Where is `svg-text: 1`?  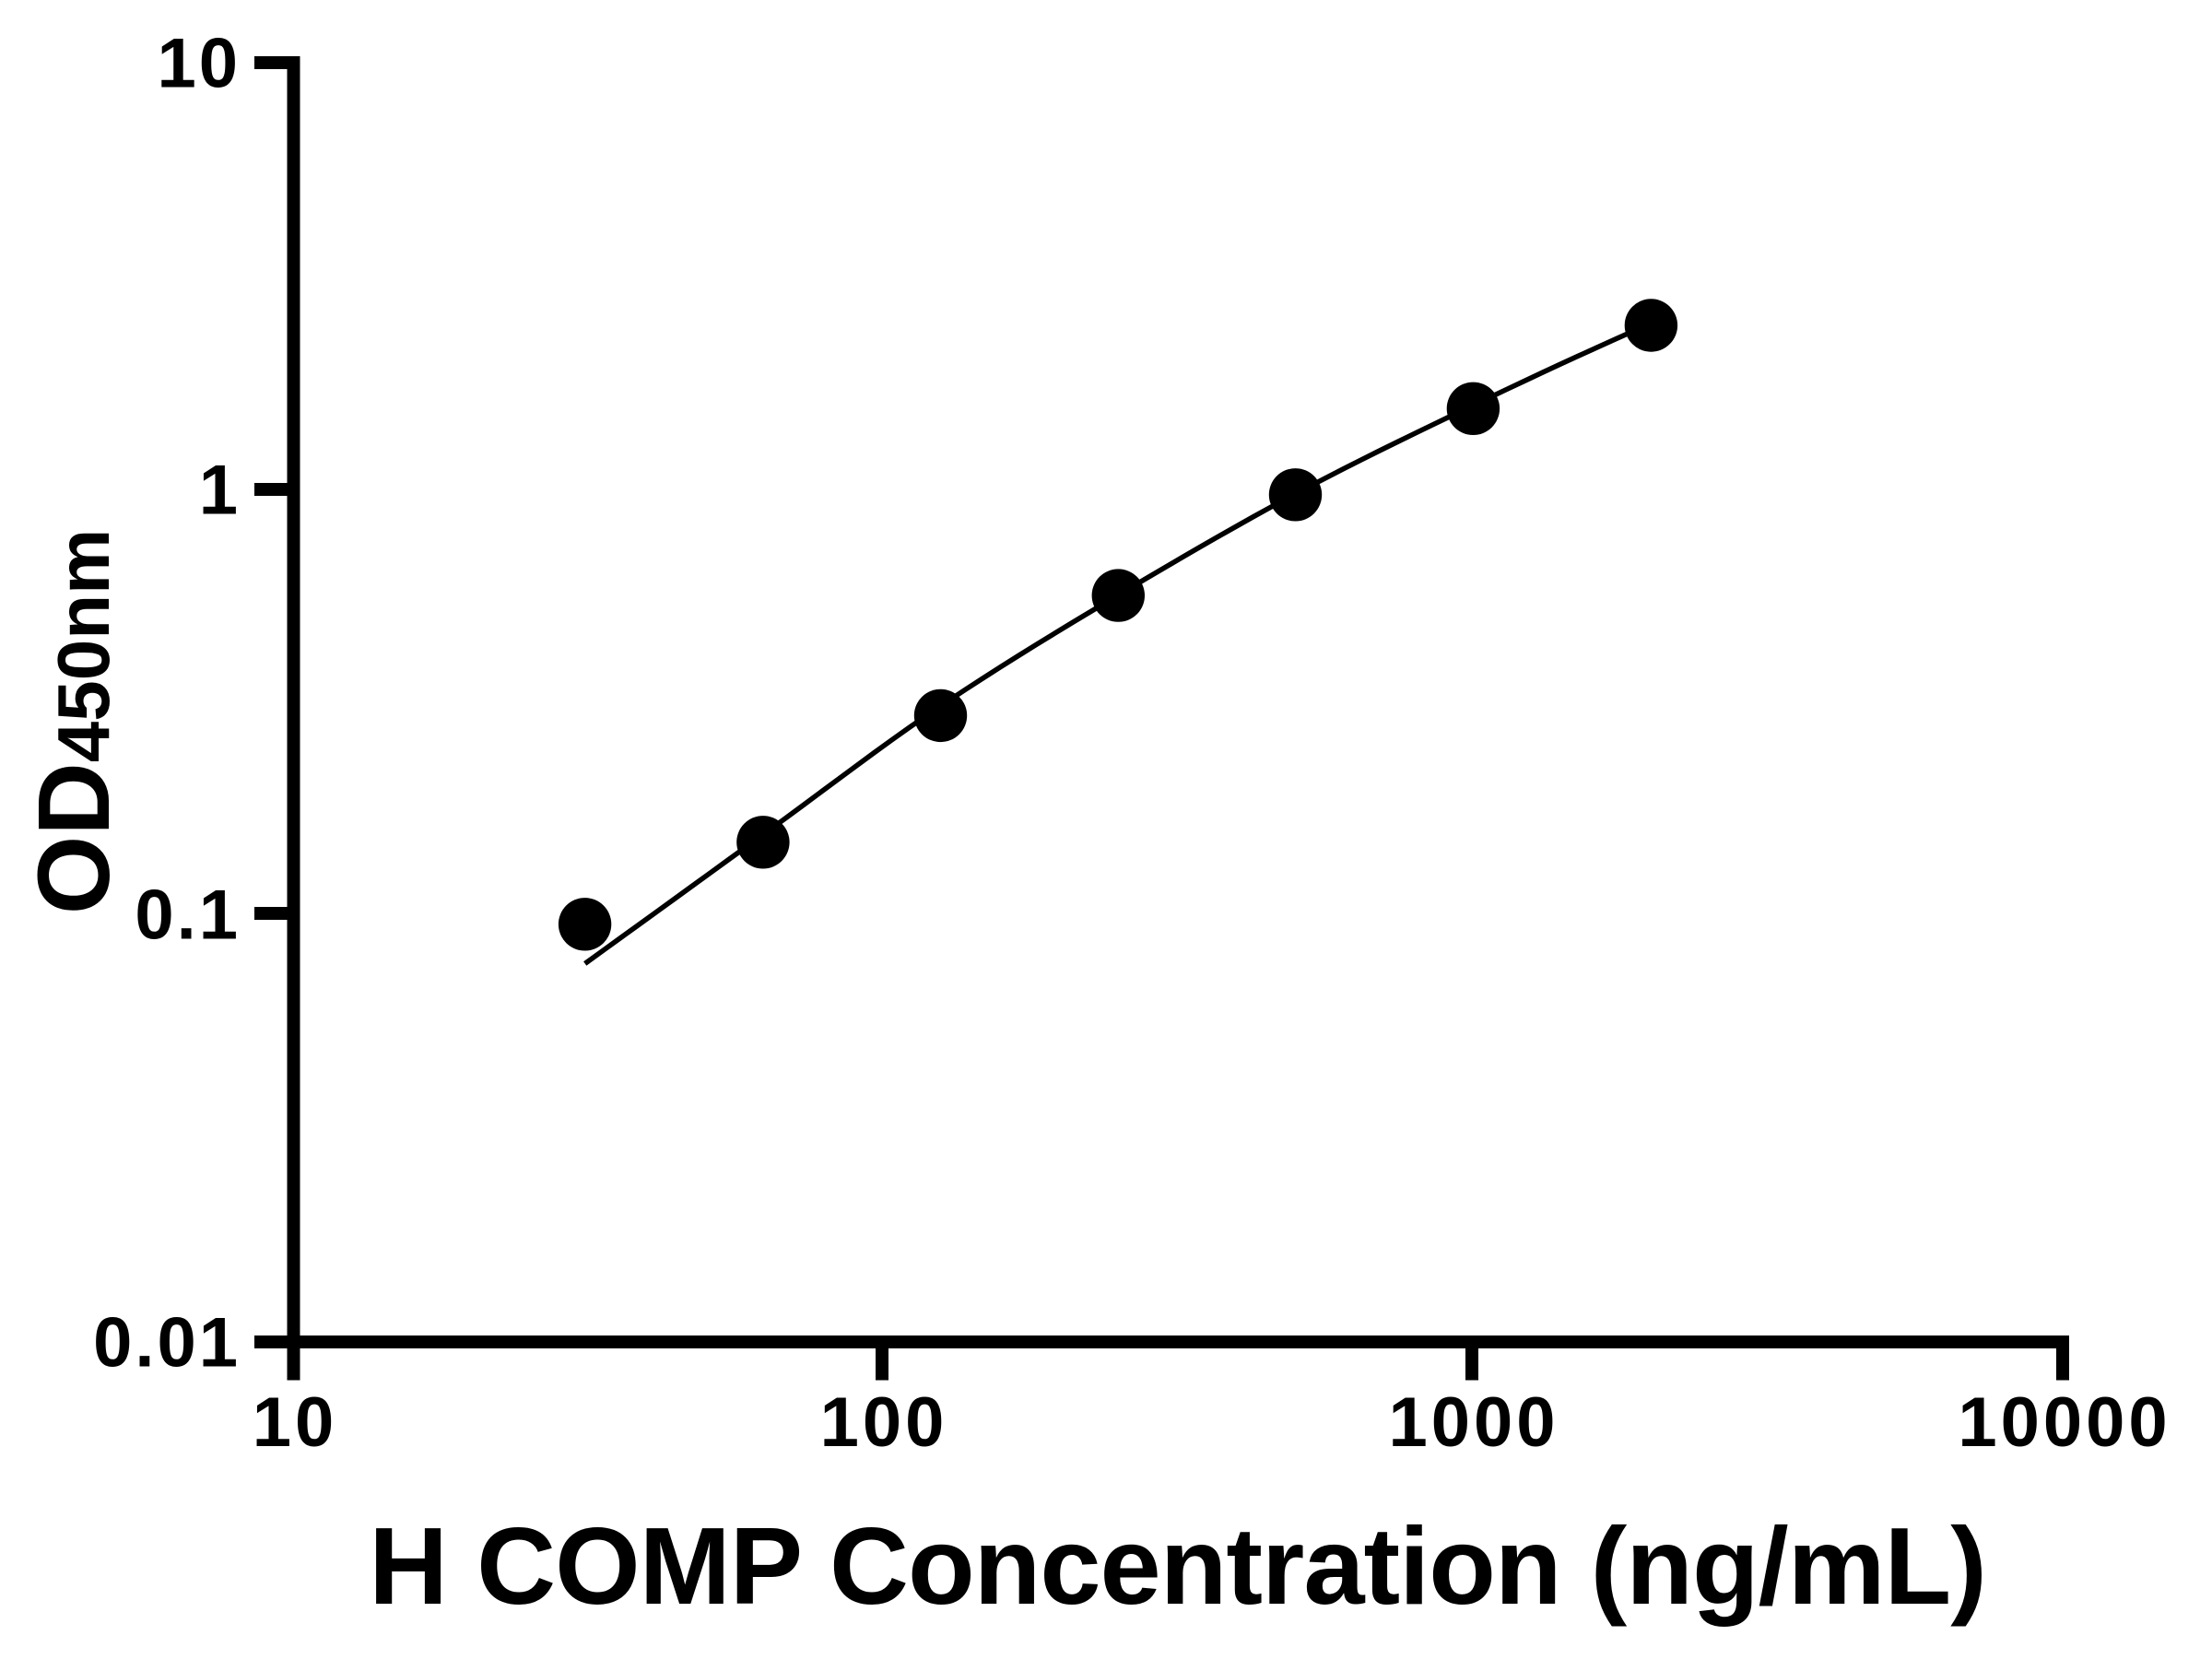
svg-text: 1 is located at coordinates (220, 491).